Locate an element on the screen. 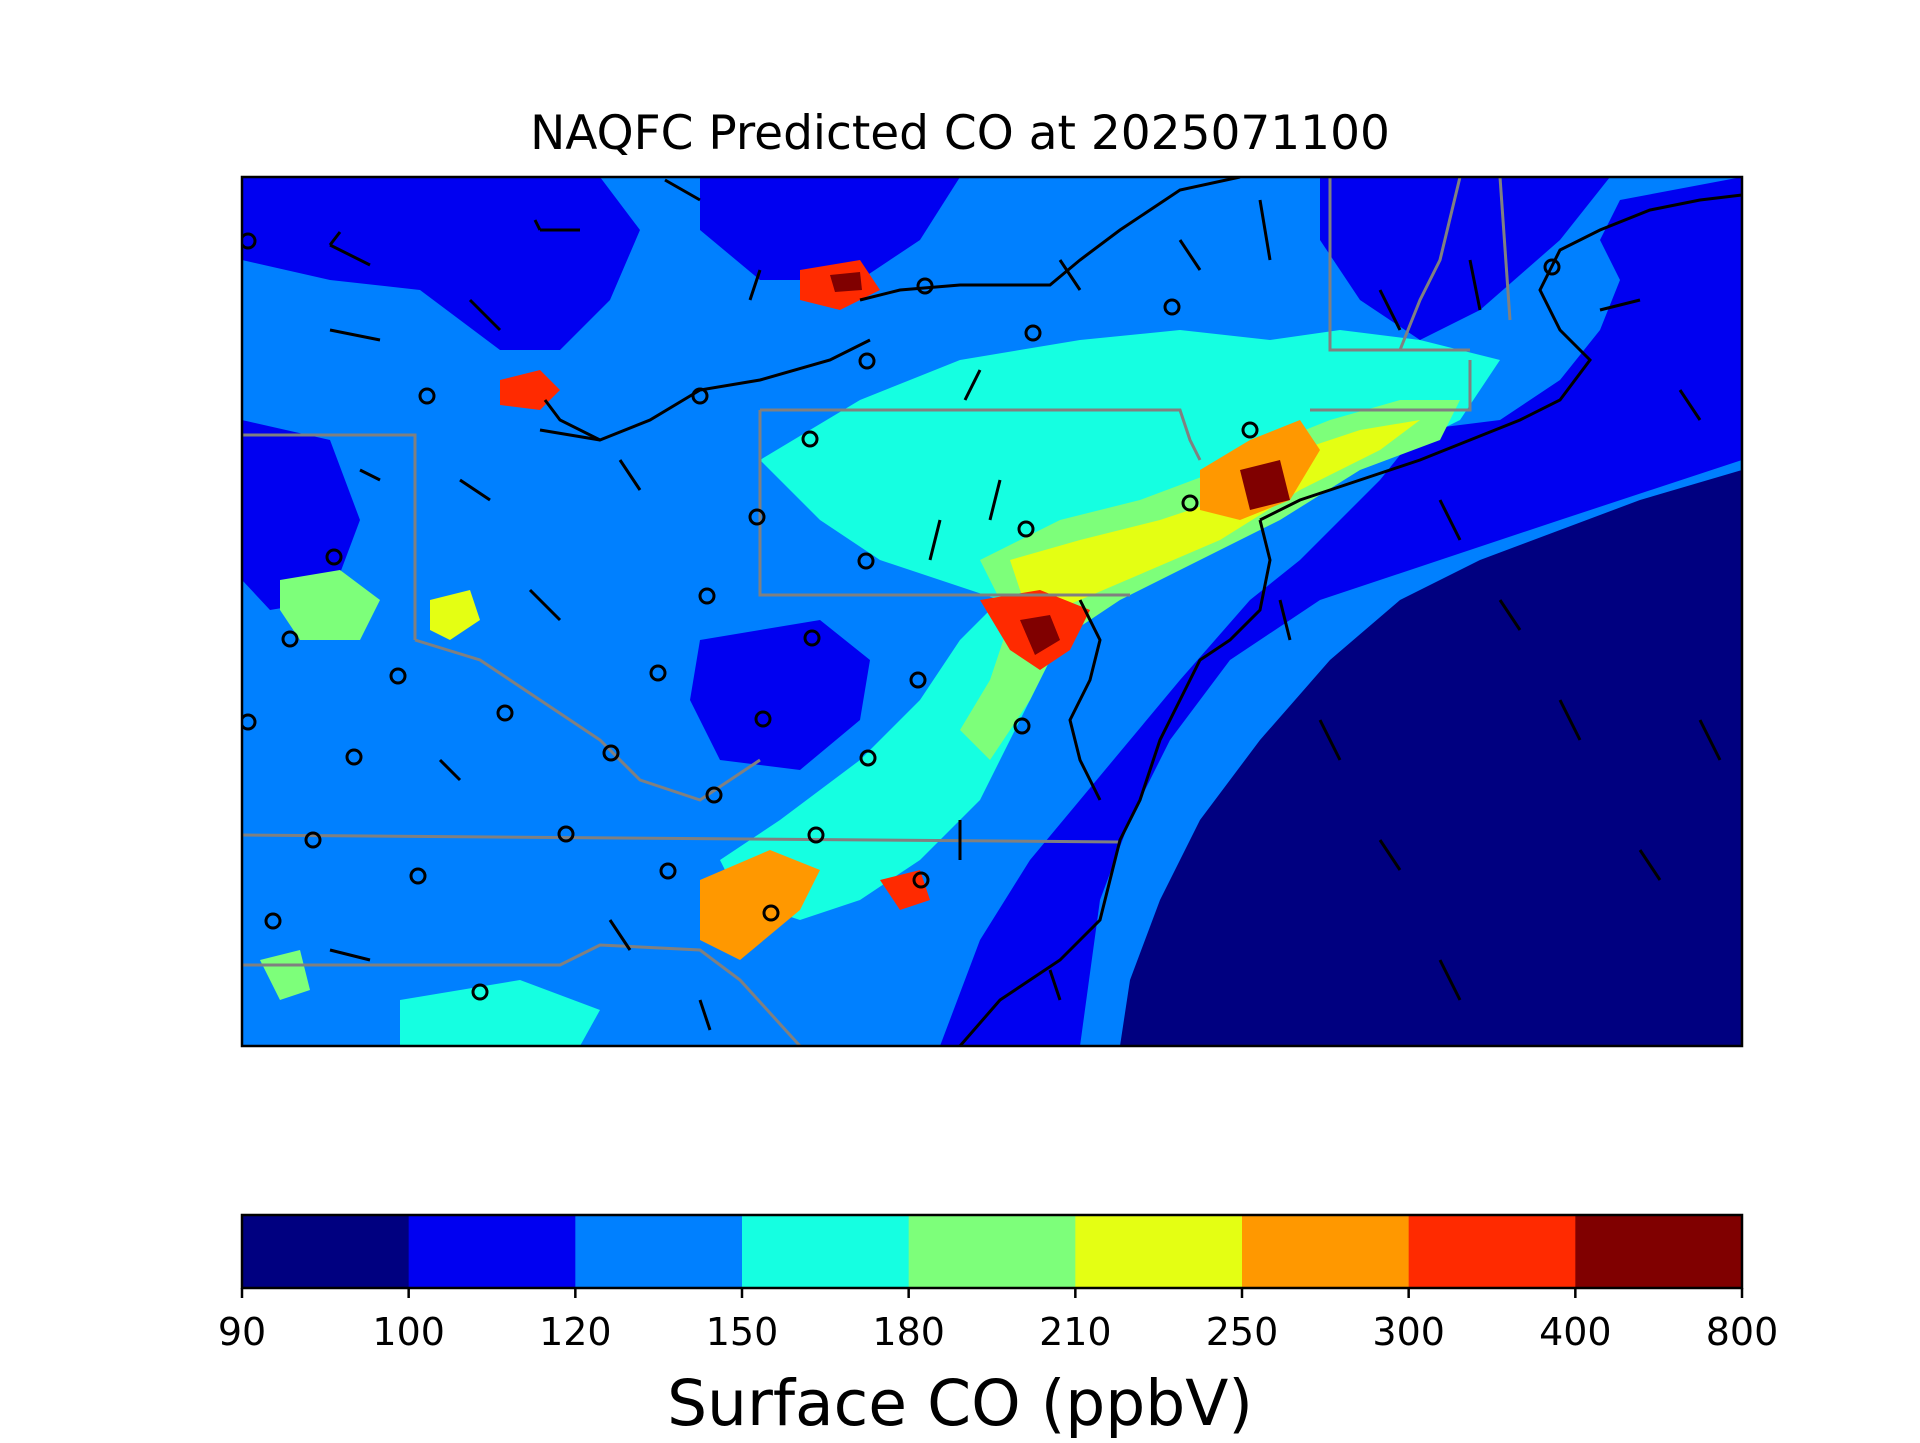  colorbar-tick-label: 400 is located at coordinates (1575, 1332).